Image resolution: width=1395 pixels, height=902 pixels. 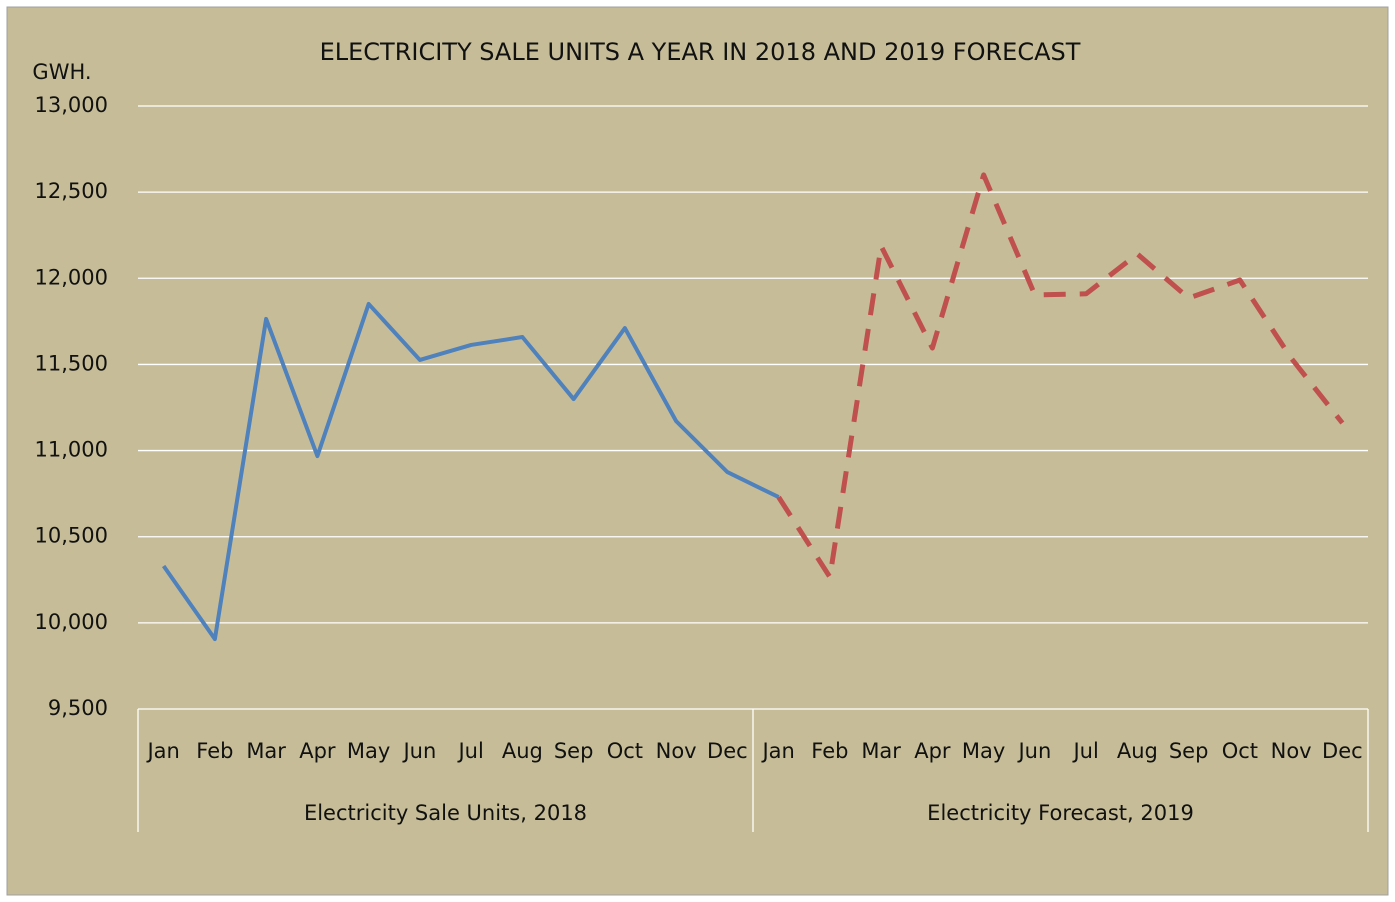 What do you see at coordinates (71, 536) in the screenshot?
I see `y-tick-label: 10,500` at bounding box center [71, 536].